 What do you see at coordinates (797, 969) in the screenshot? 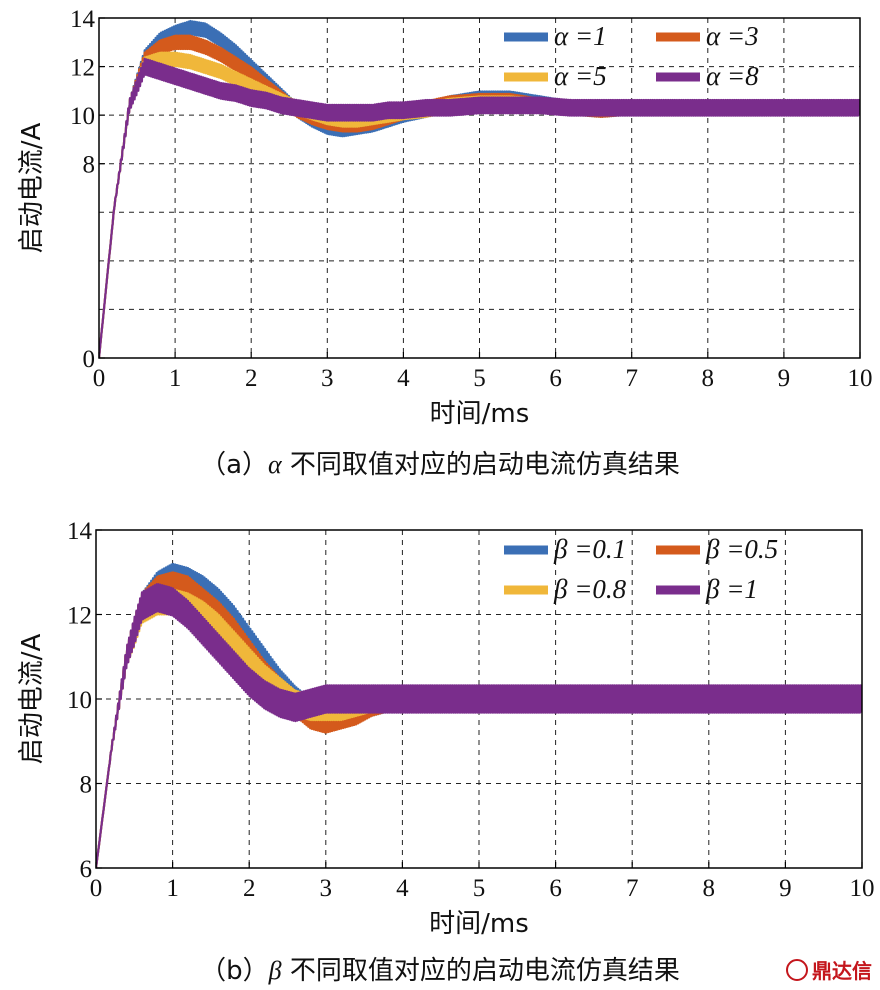
I see `logo-icon` at bounding box center [797, 969].